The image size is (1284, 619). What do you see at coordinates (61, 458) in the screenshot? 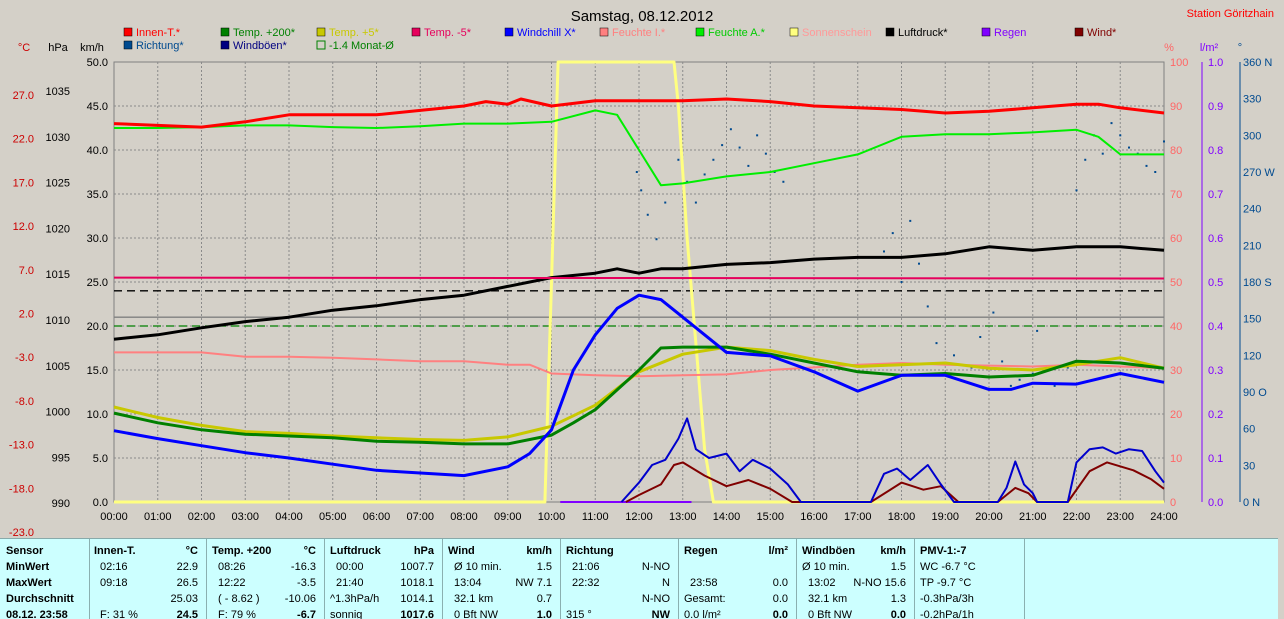
I see `pressure-tick-label: 995` at bounding box center [61, 458].